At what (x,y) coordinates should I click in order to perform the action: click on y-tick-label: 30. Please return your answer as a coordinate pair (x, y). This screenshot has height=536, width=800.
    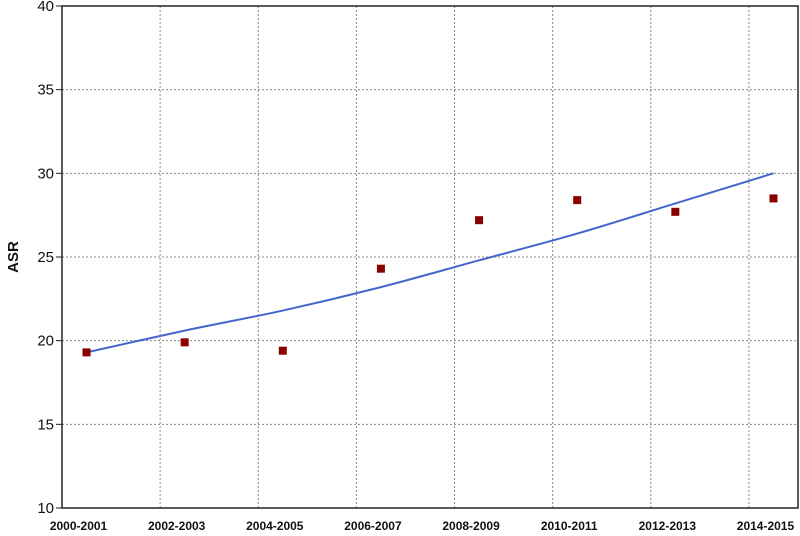
    Looking at the image, I should click on (45, 173).